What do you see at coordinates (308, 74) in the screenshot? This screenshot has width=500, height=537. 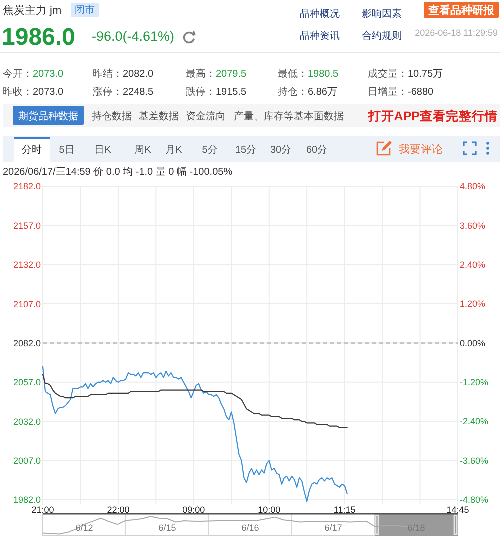 I see `annotation: 最低：1980.5` at bounding box center [308, 74].